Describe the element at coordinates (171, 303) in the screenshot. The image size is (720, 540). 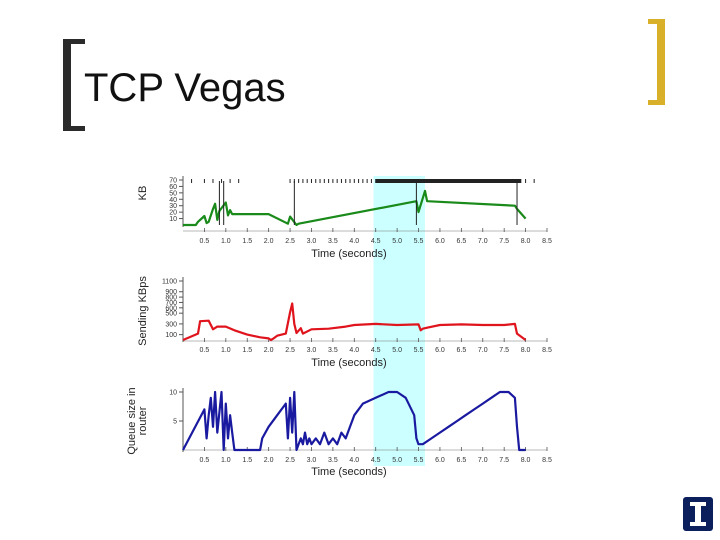
I see `y-tick-label: 700` at that location.